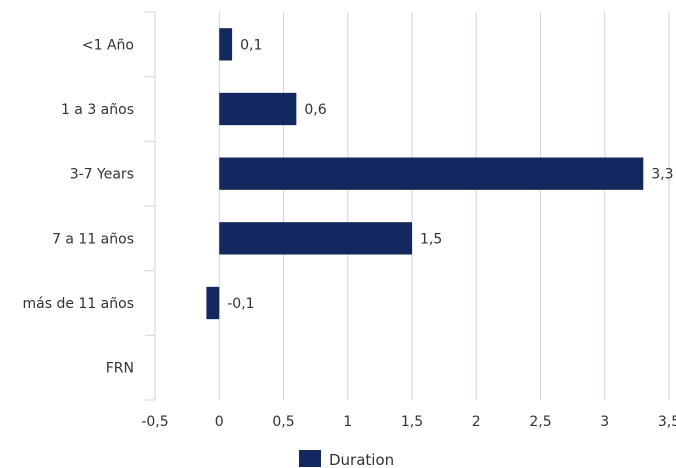  I want to click on data-label: 0,6, so click(315, 110).